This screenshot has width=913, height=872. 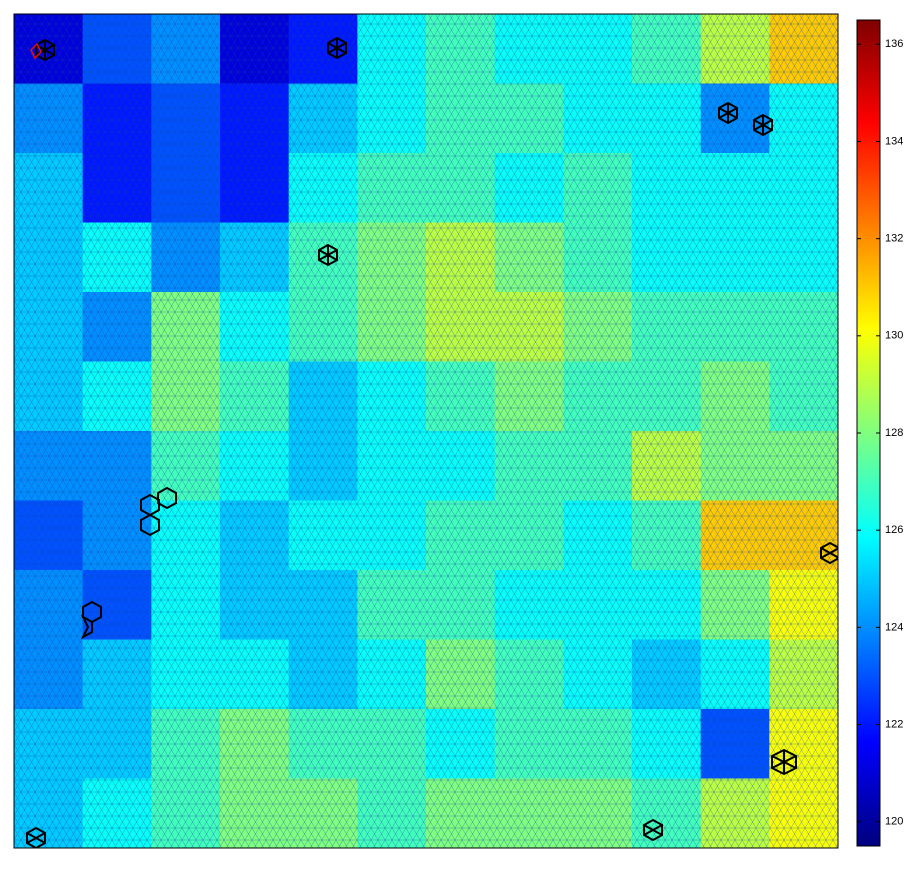 I want to click on colorbar-tick-label: 120, so click(x=894, y=822).